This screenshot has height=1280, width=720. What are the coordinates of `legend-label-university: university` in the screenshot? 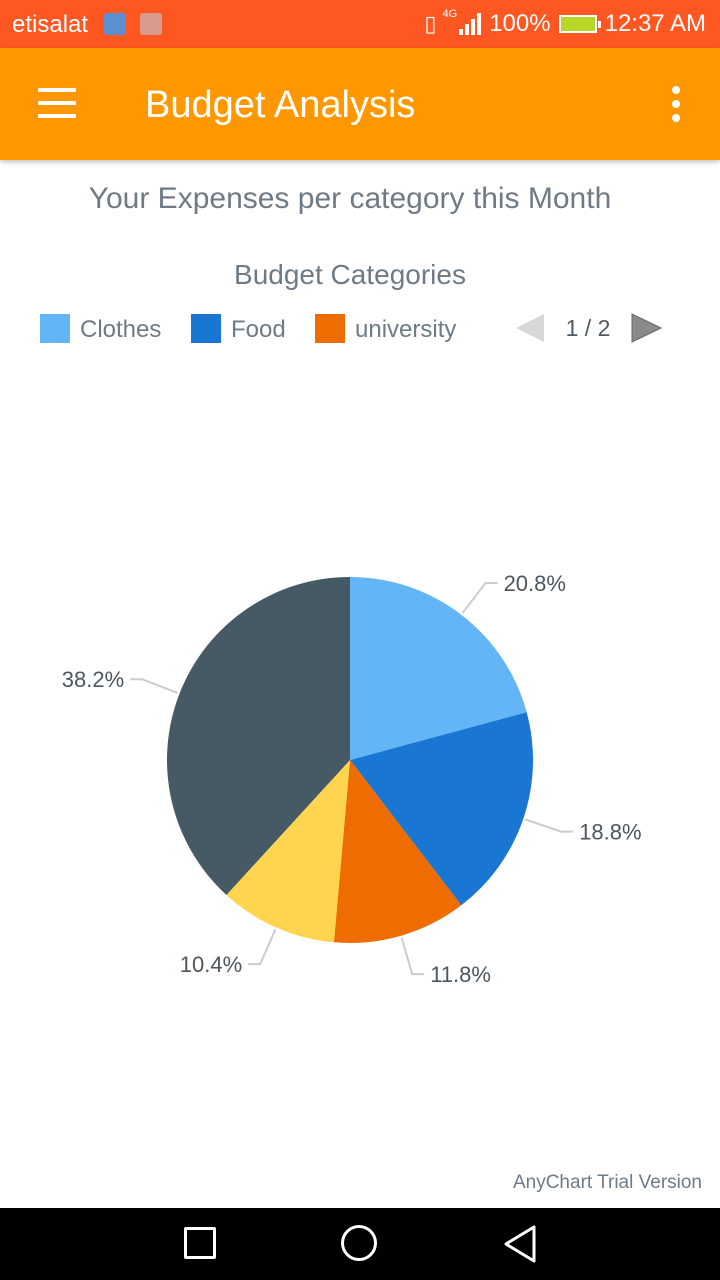 It's located at (405, 329).